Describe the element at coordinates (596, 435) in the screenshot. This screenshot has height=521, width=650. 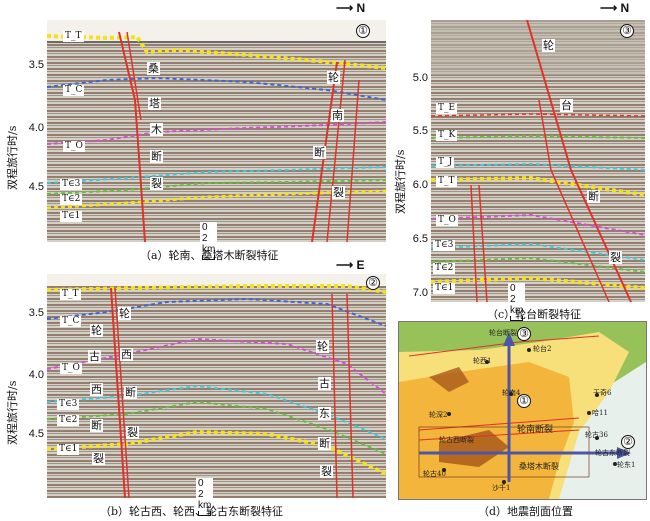
I see `panel-d-well-label: 轮古36` at that location.